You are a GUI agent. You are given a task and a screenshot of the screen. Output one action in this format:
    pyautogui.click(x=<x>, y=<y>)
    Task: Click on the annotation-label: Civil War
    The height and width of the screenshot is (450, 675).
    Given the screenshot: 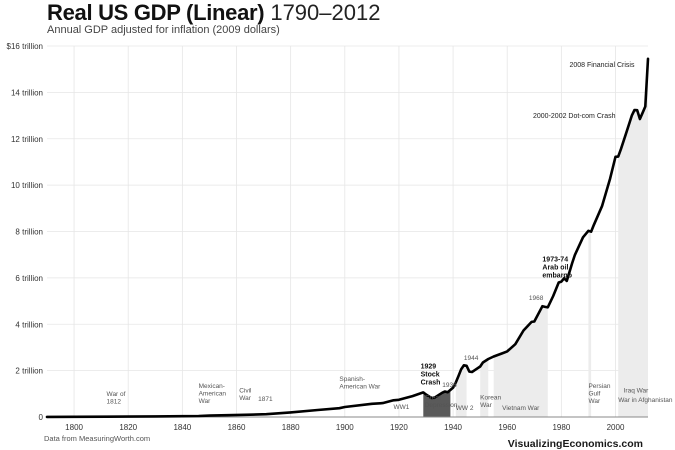 What is the action you would take?
    pyautogui.click(x=245, y=395)
    